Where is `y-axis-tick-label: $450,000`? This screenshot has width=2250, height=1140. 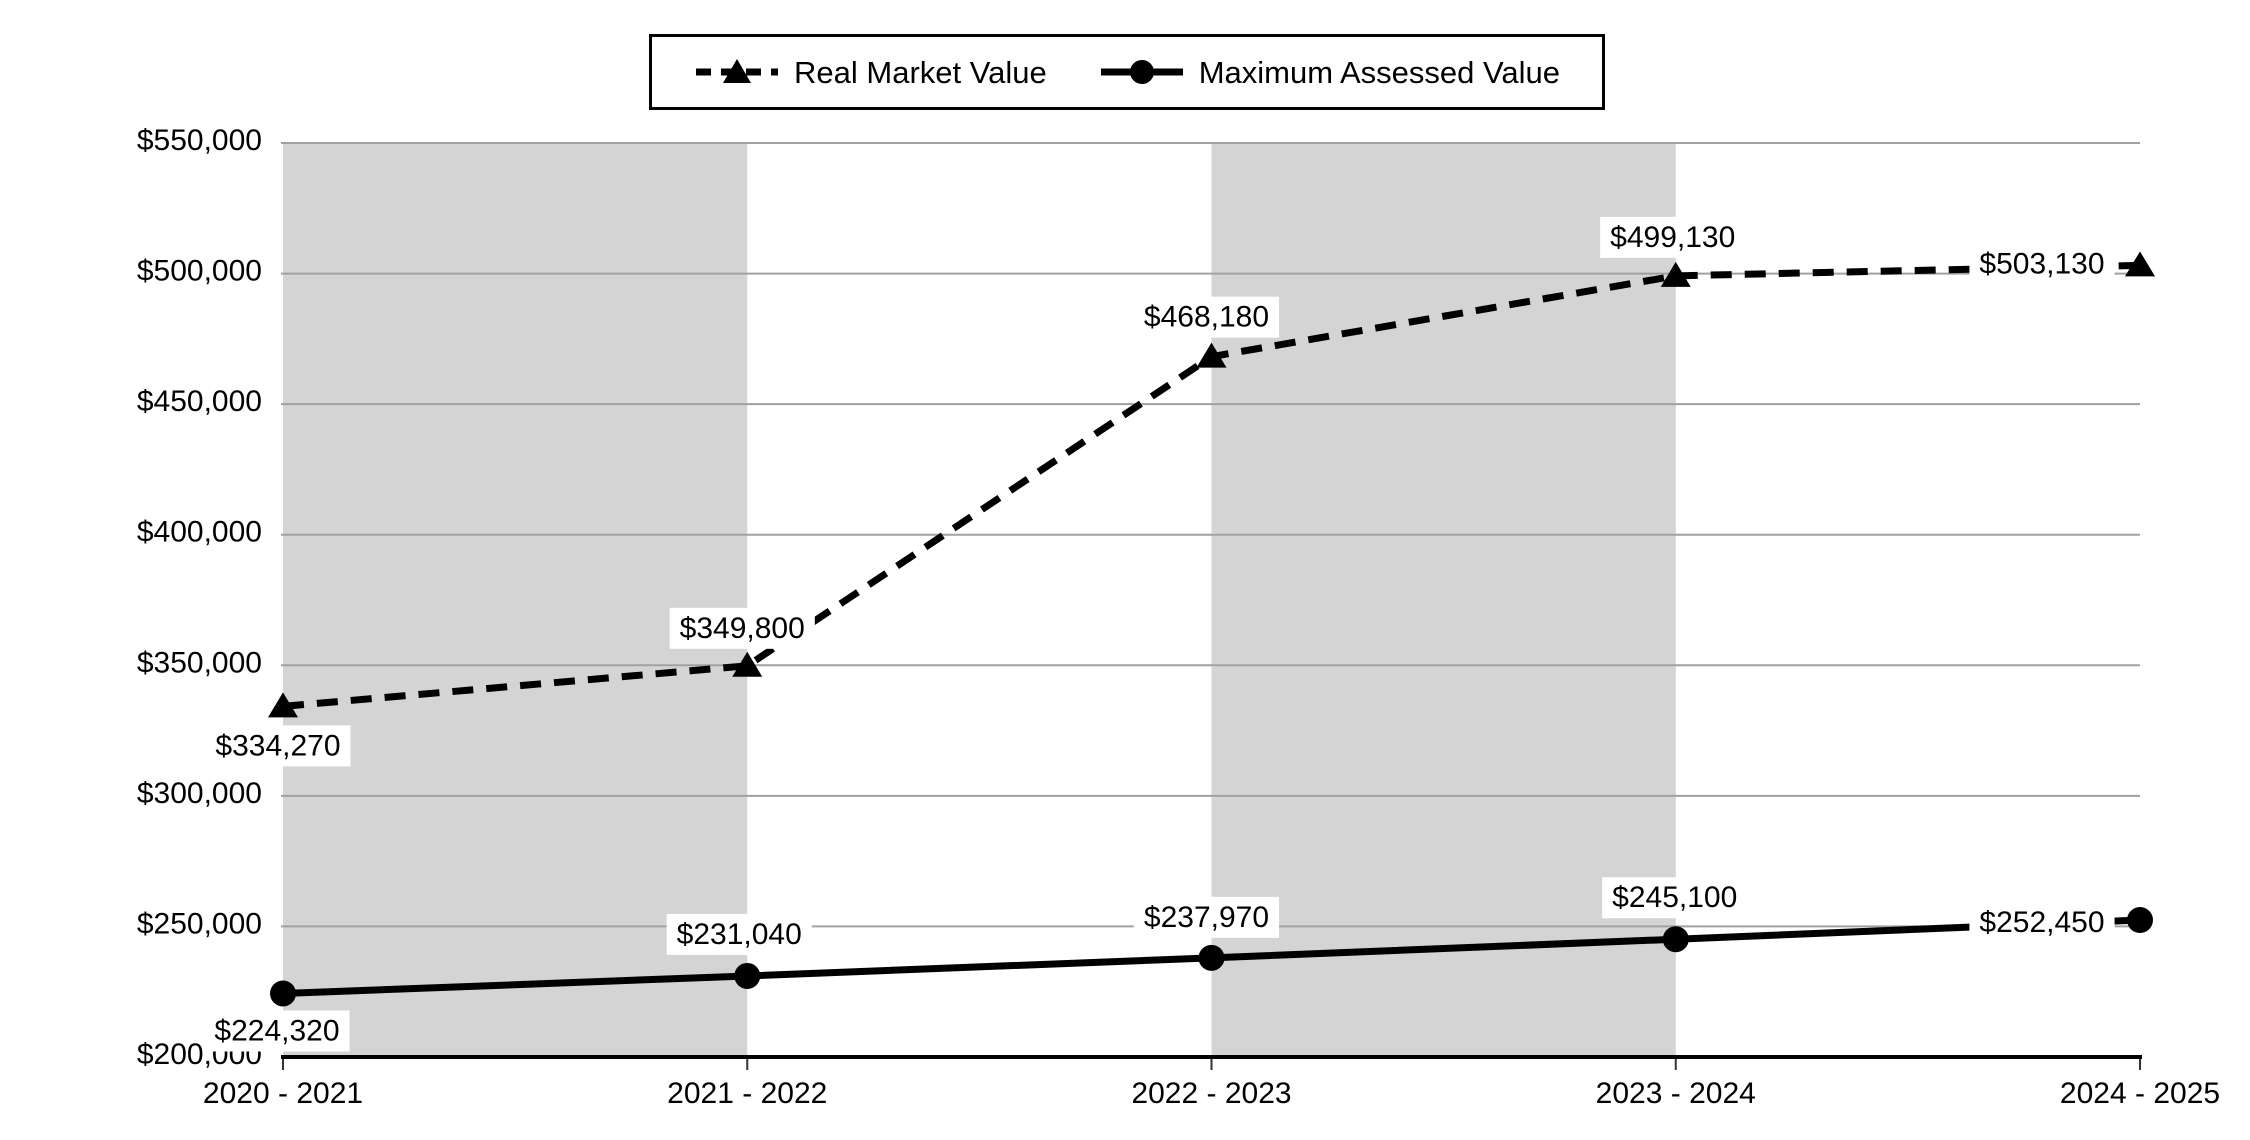 y-axis-tick-label: $450,000 is located at coordinates (199, 401).